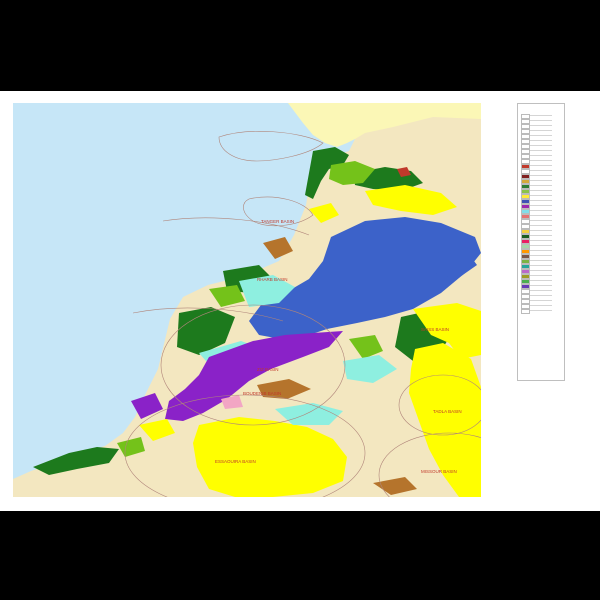  Describe the element at coordinates (370, 369) in the screenshot. I see `east-cyan` at that location.